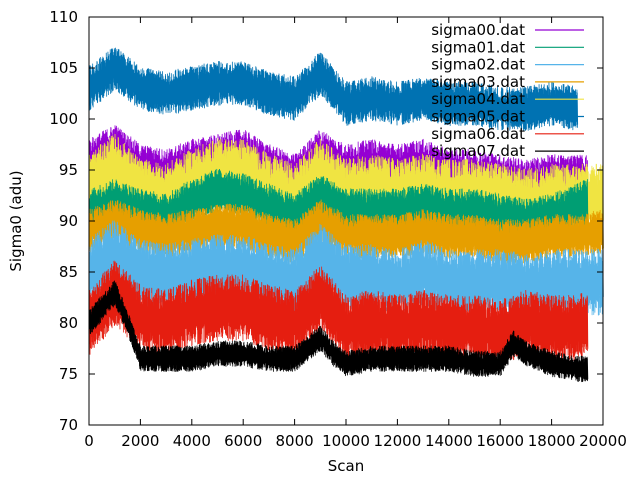 The width and height of the screenshot is (640, 480). Describe the element at coordinates (68, 170) in the screenshot. I see `y-tick-label: 95` at that location.